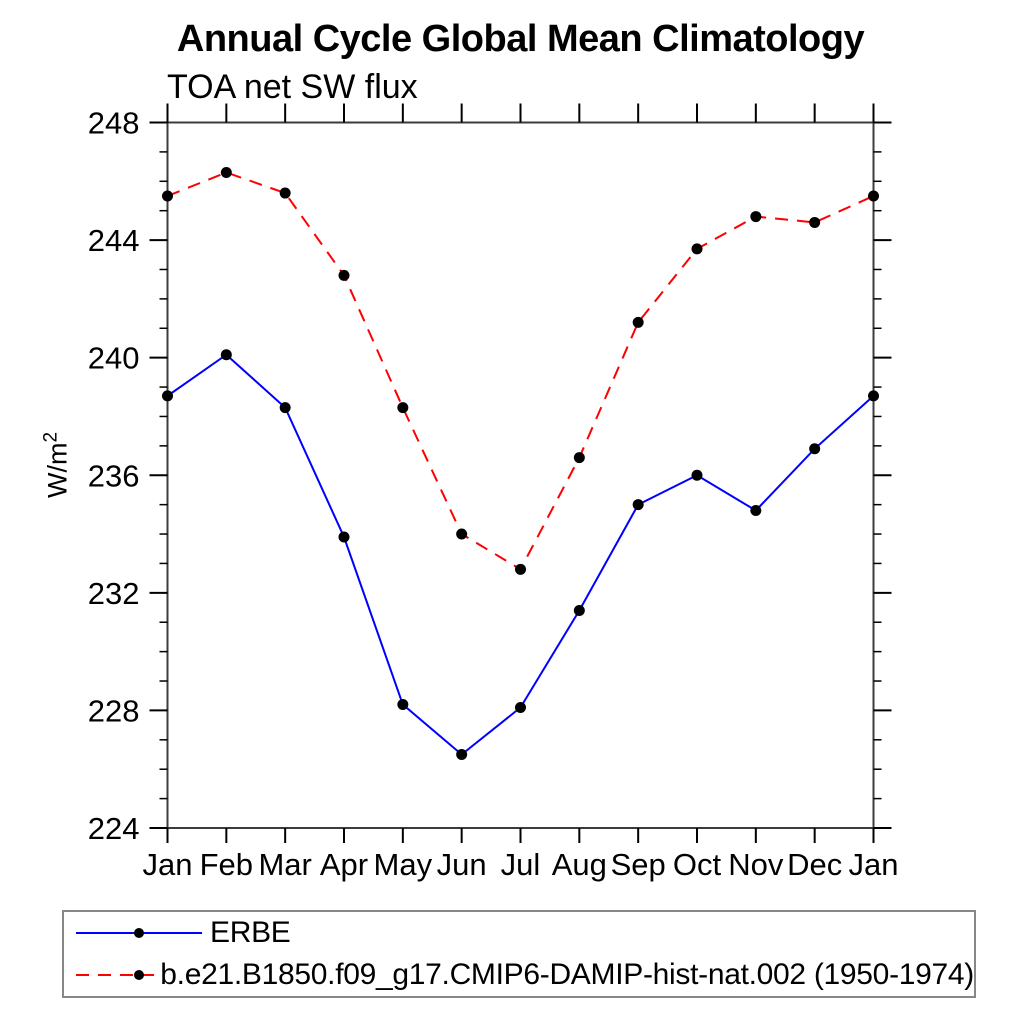 This screenshot has height=1024, width=1024. Describe the element at coordinates (756, 864) in the screenshot. I see `x-tick-label: Nov` at that location.